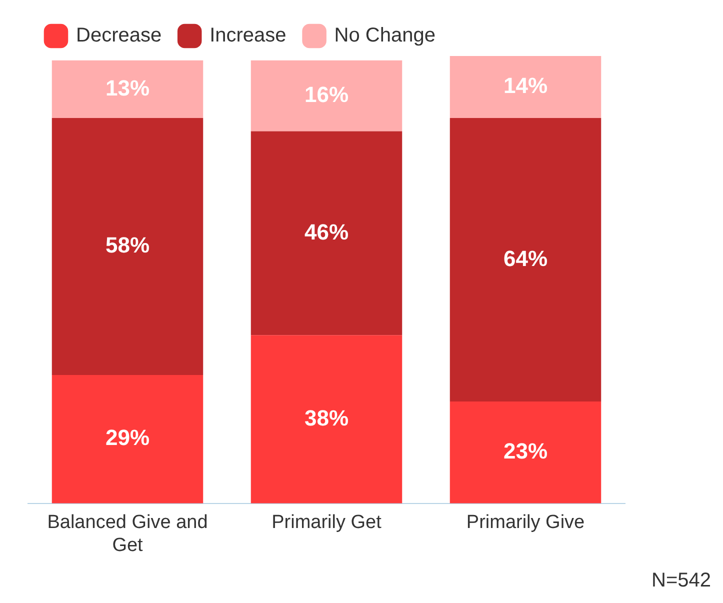  I want to click on data-label: 64%, so click(525, 258).